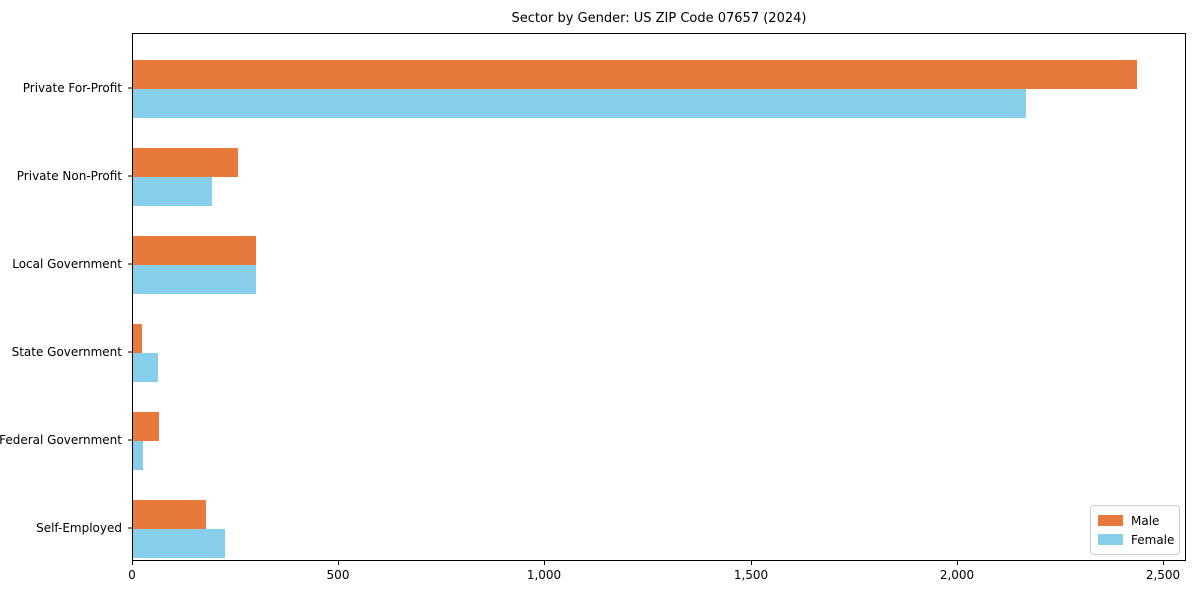  I want to click on bar-female-private-for-profit, so click(579, 103).